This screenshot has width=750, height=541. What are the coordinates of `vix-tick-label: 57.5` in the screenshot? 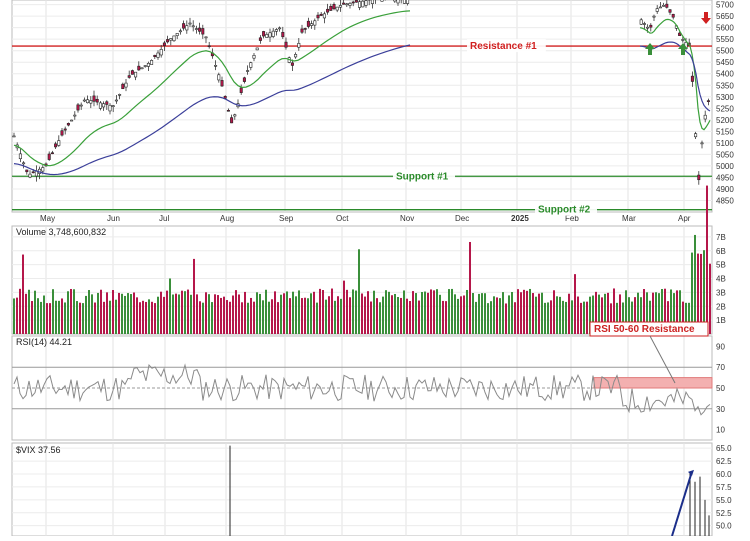 It's located at (724, 487).